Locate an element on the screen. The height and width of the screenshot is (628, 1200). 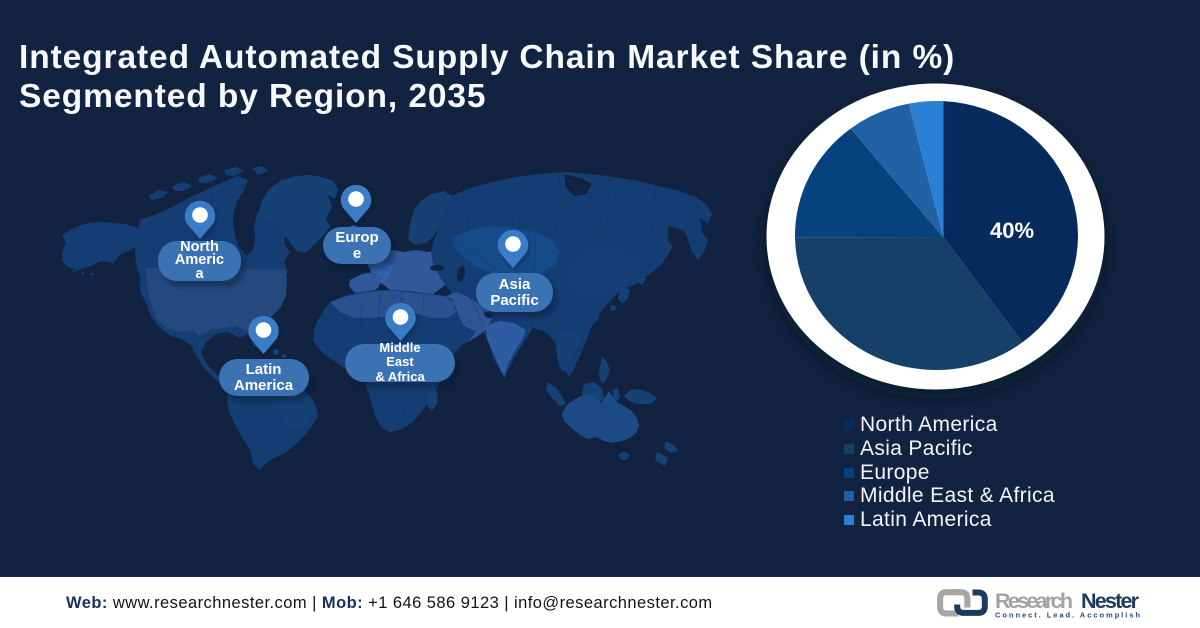
svg-text: Connect. Lead. Accomplish is located at coordinates (1067, 615).